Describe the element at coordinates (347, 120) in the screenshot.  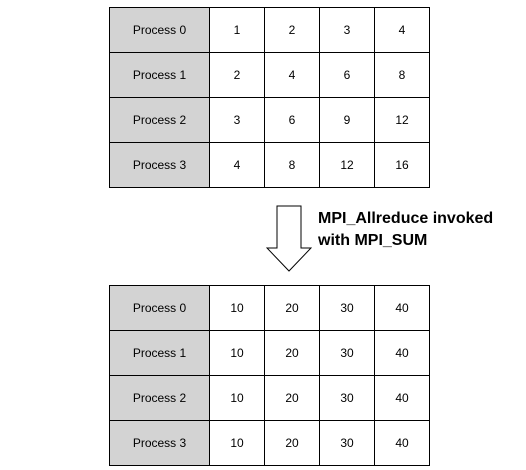
I see `value-cell: 9` at that location.